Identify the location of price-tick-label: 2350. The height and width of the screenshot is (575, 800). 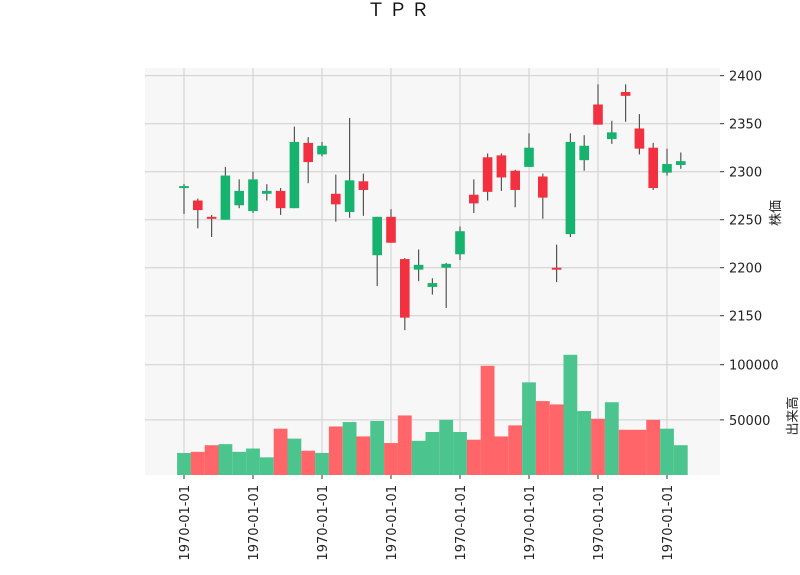
(745, 125).